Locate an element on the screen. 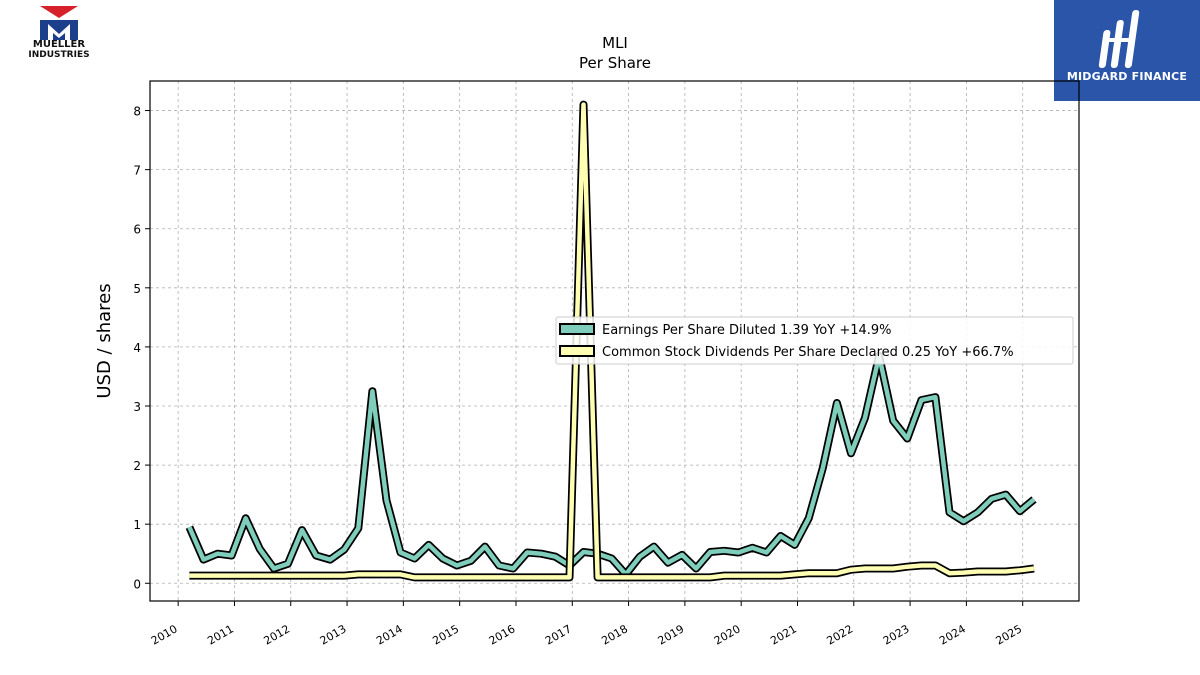  x-tick-label: 2015 is located at coordinates (445, 634).